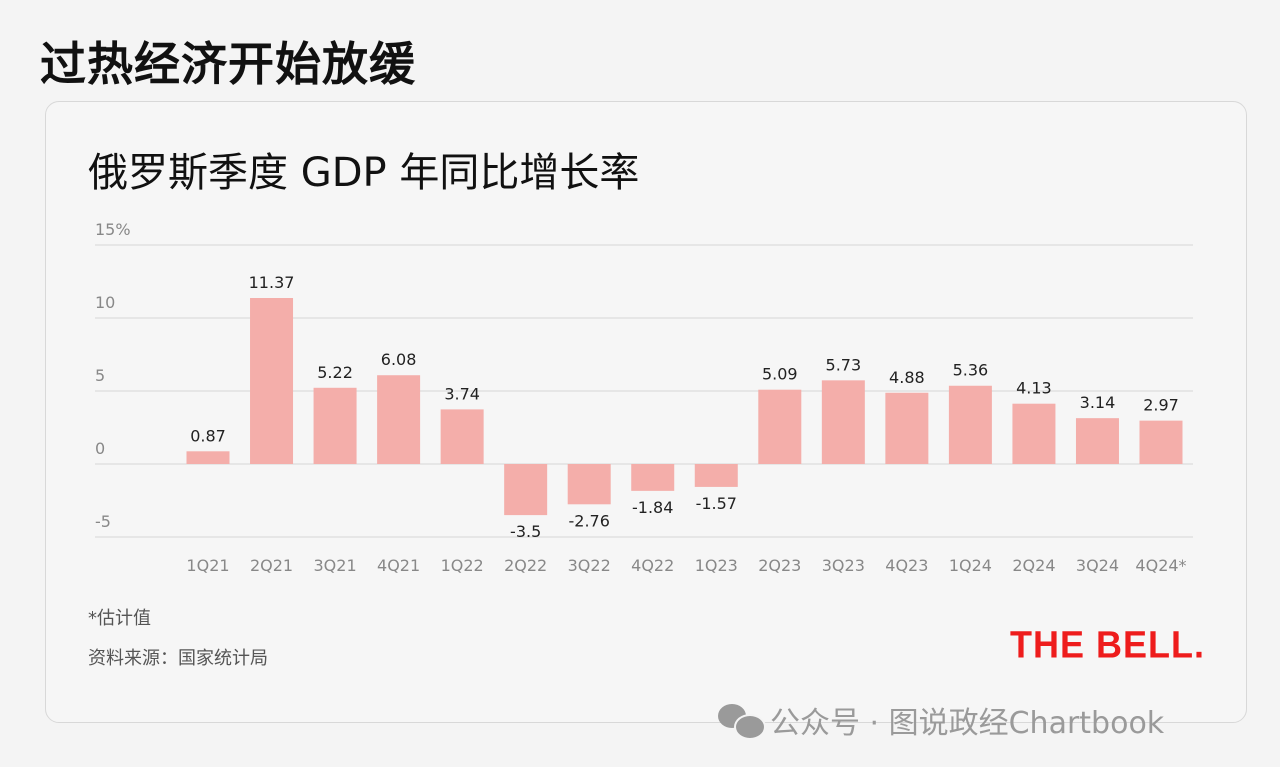 The width and height of the screenshot is (1280, 767). What do you see at coordinates (742, 722) in the screenshot?
I see `wechat-icon` at bounding box center [742, 722].